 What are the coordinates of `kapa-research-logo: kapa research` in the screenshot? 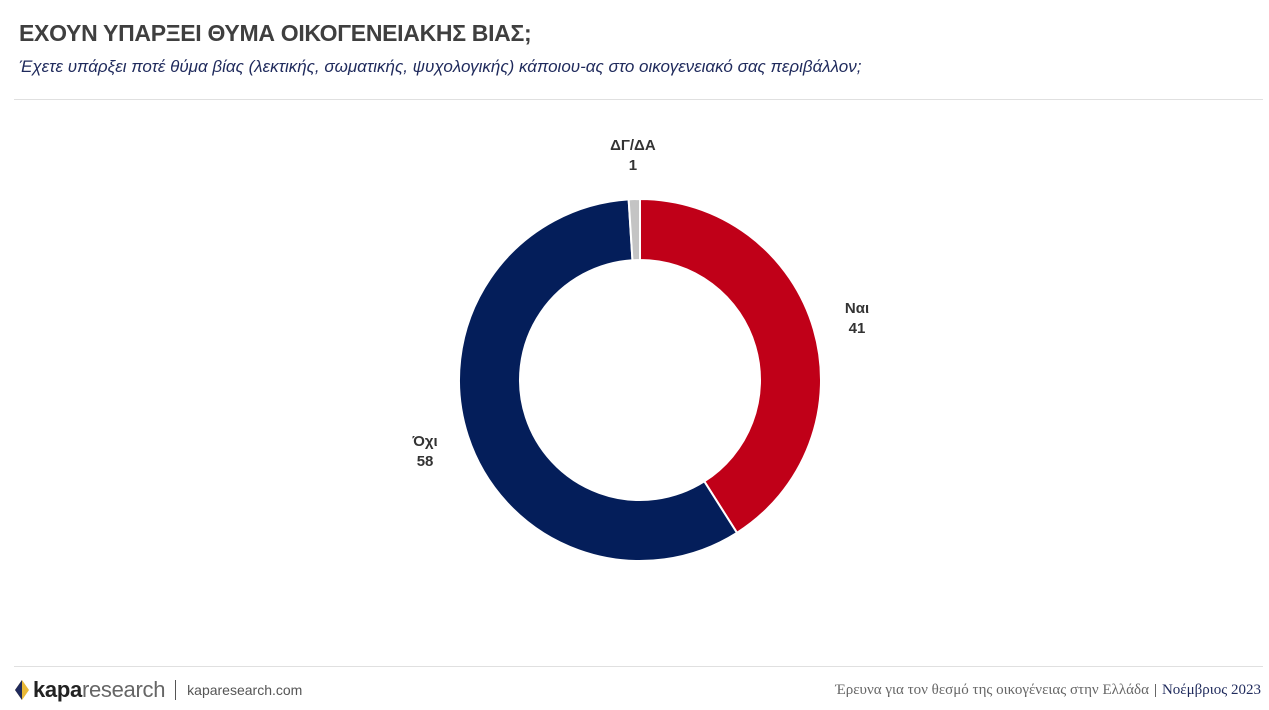 It's located at (89, 690).